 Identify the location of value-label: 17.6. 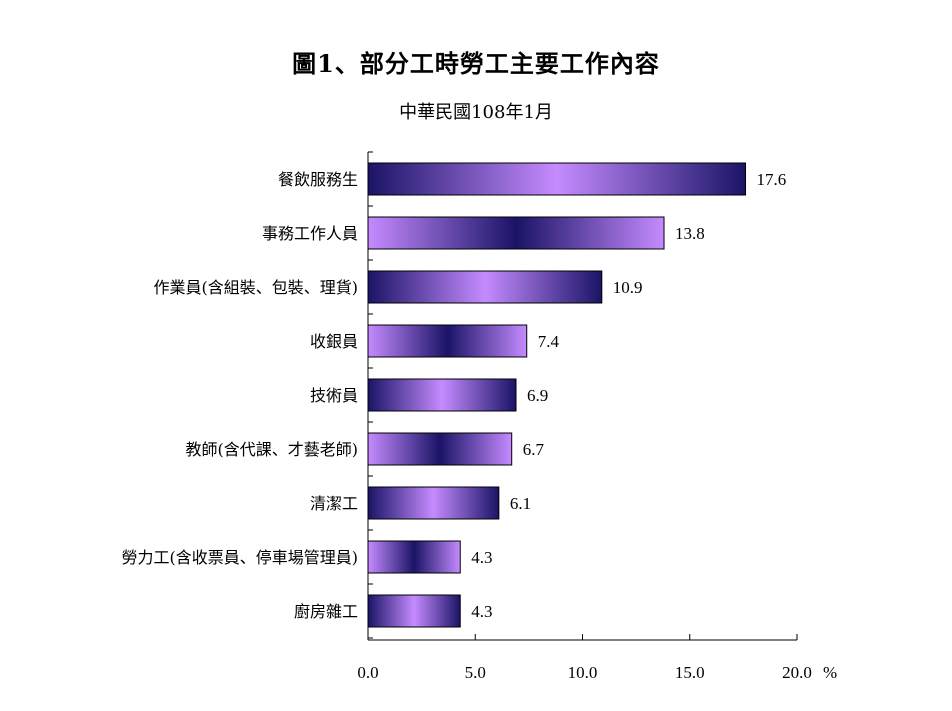
(772, 179).